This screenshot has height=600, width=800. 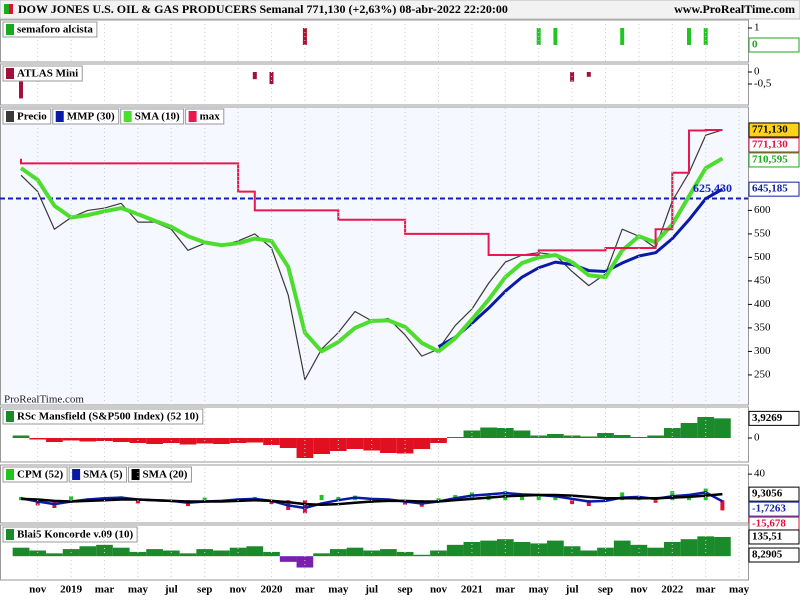 What do you see at coordinates (165, 475) in the screenshot?
I see `legend-label: SMA (20)` at bounding box center [165, 475].